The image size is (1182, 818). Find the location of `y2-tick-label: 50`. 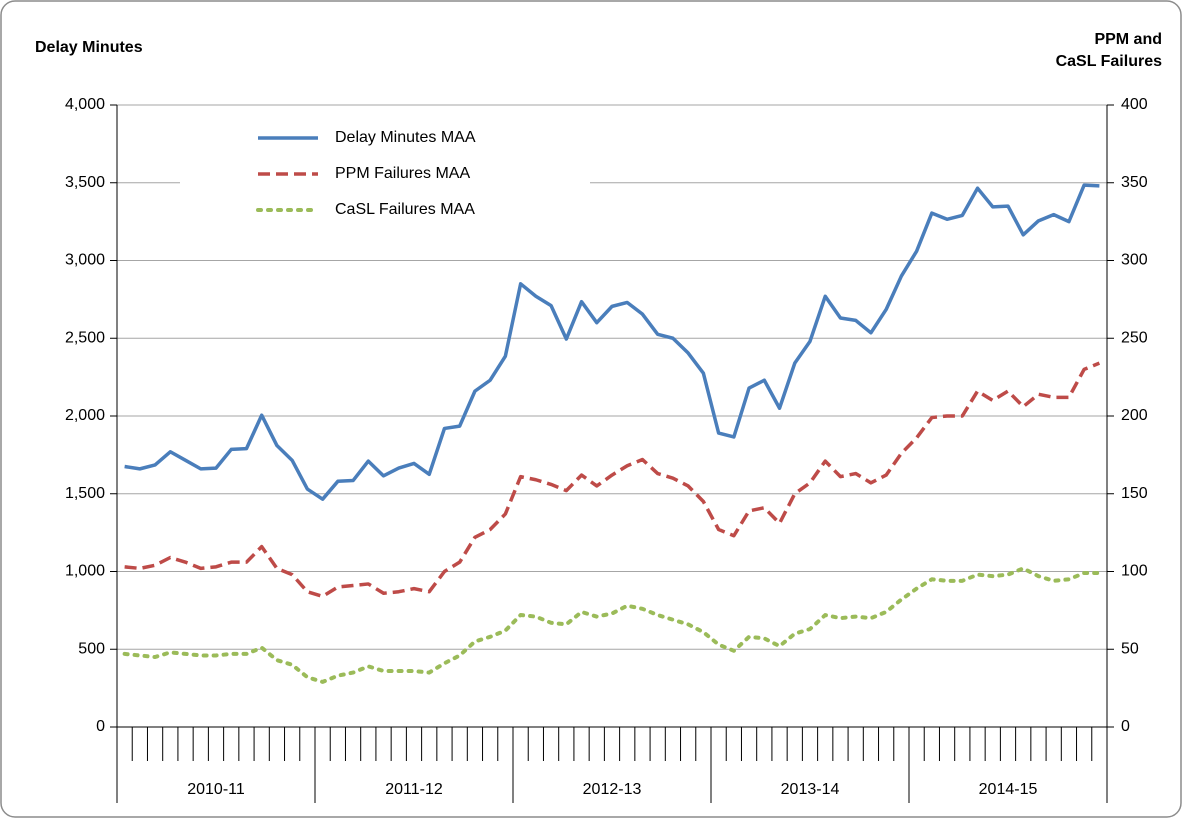

y2-tick-label: 50 is located at coordinates (1130, 648).